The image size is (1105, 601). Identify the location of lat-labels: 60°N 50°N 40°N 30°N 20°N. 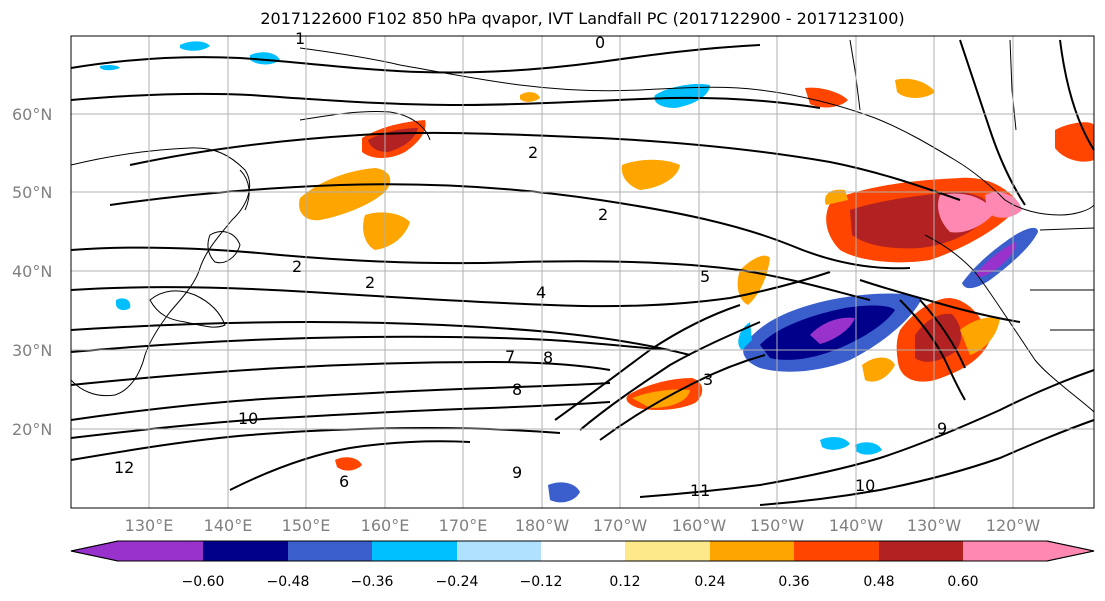
(32, 272).